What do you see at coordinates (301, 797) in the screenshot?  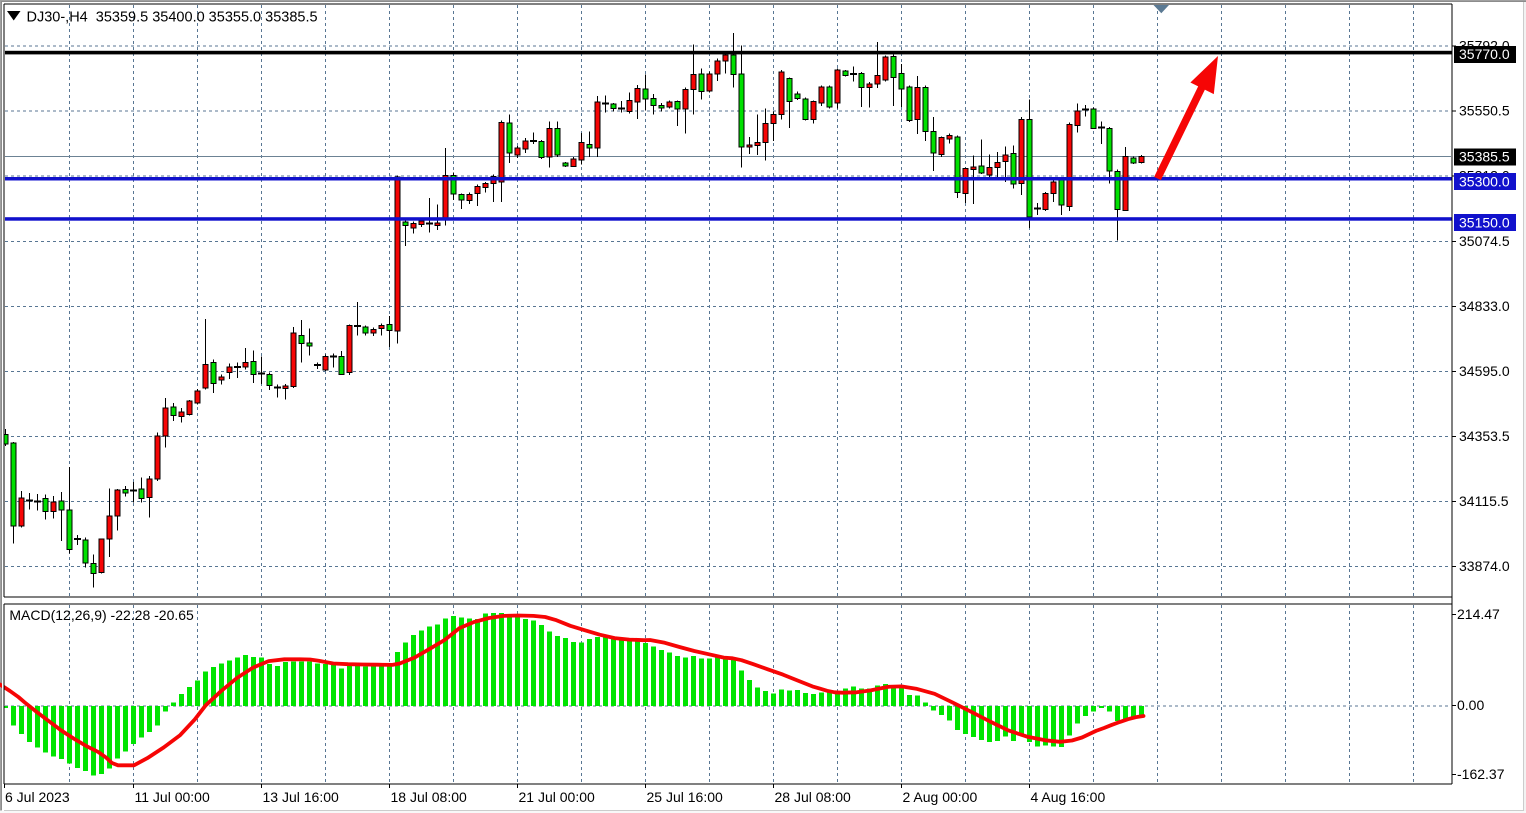 I see `svg-text: 13 Jul 16:00` at bounding box center [301, 797].